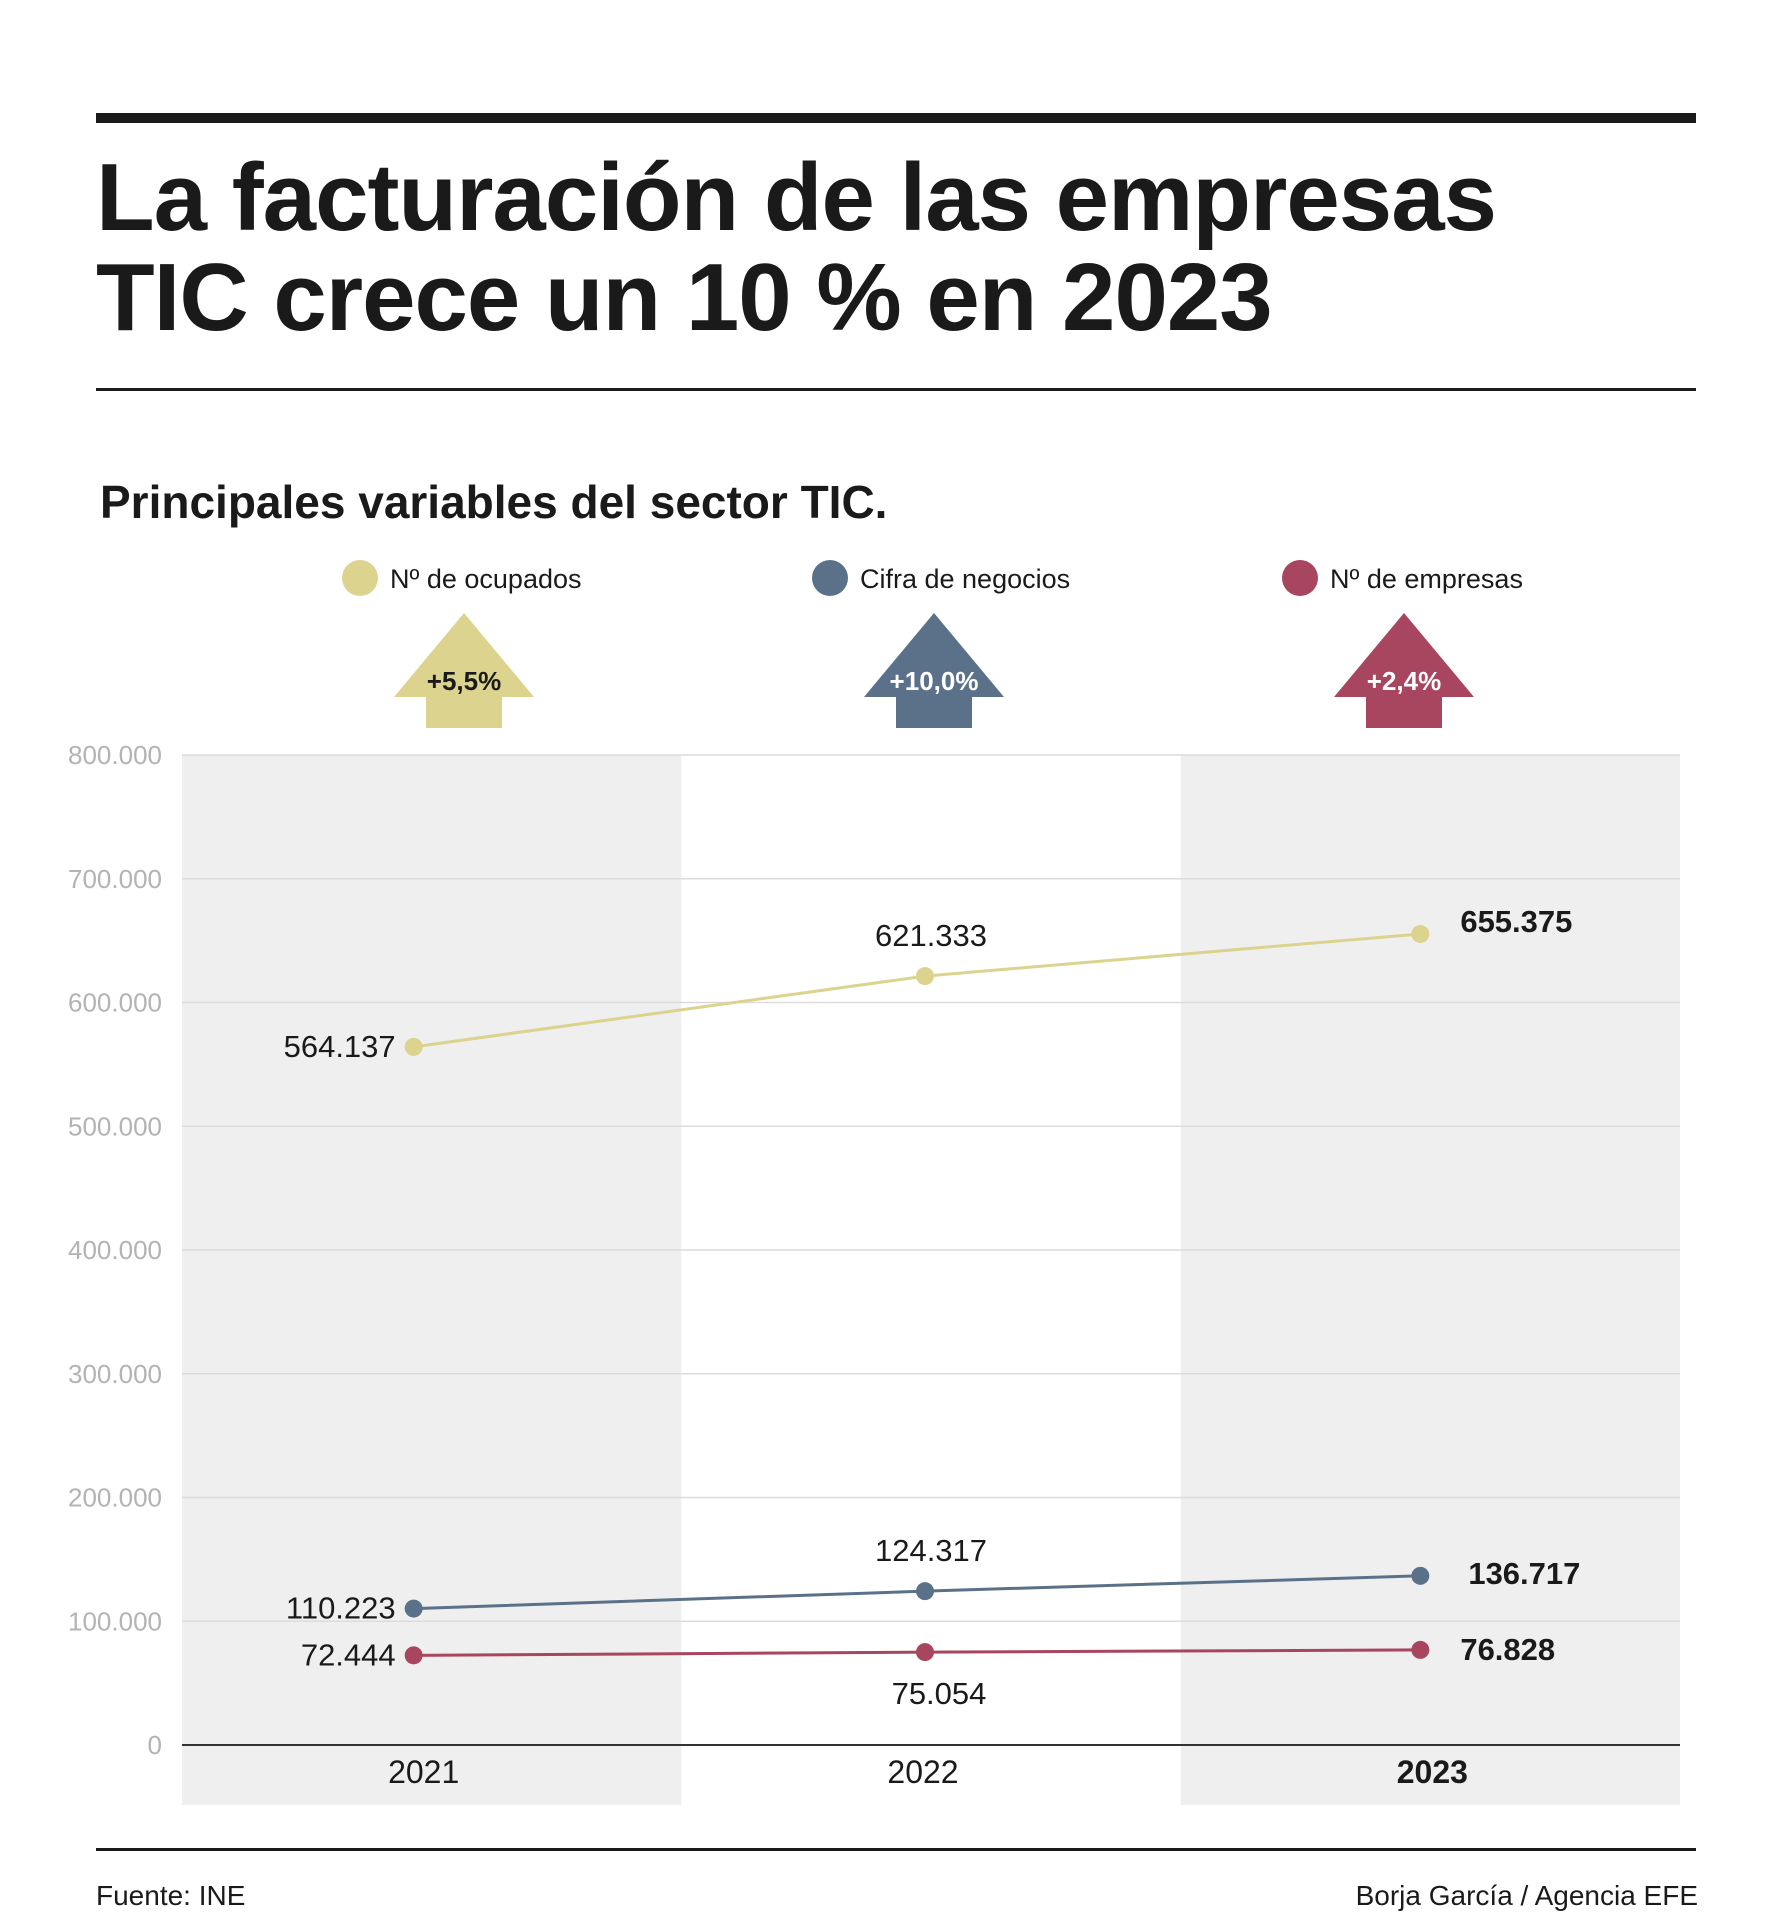 The width and height of the screenshot is (1780, 1920). Describe the element at coordinates (115, 1621) in the screenshot. I see `y-tick-label: 100.000` at that location.